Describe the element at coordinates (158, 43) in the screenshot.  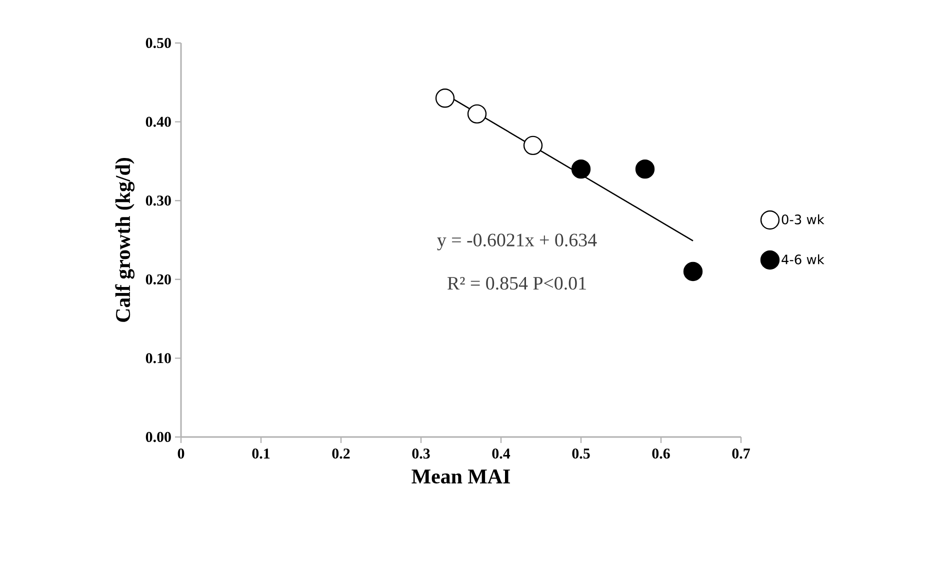
I see `y-tick-label: 0.50` at that location.